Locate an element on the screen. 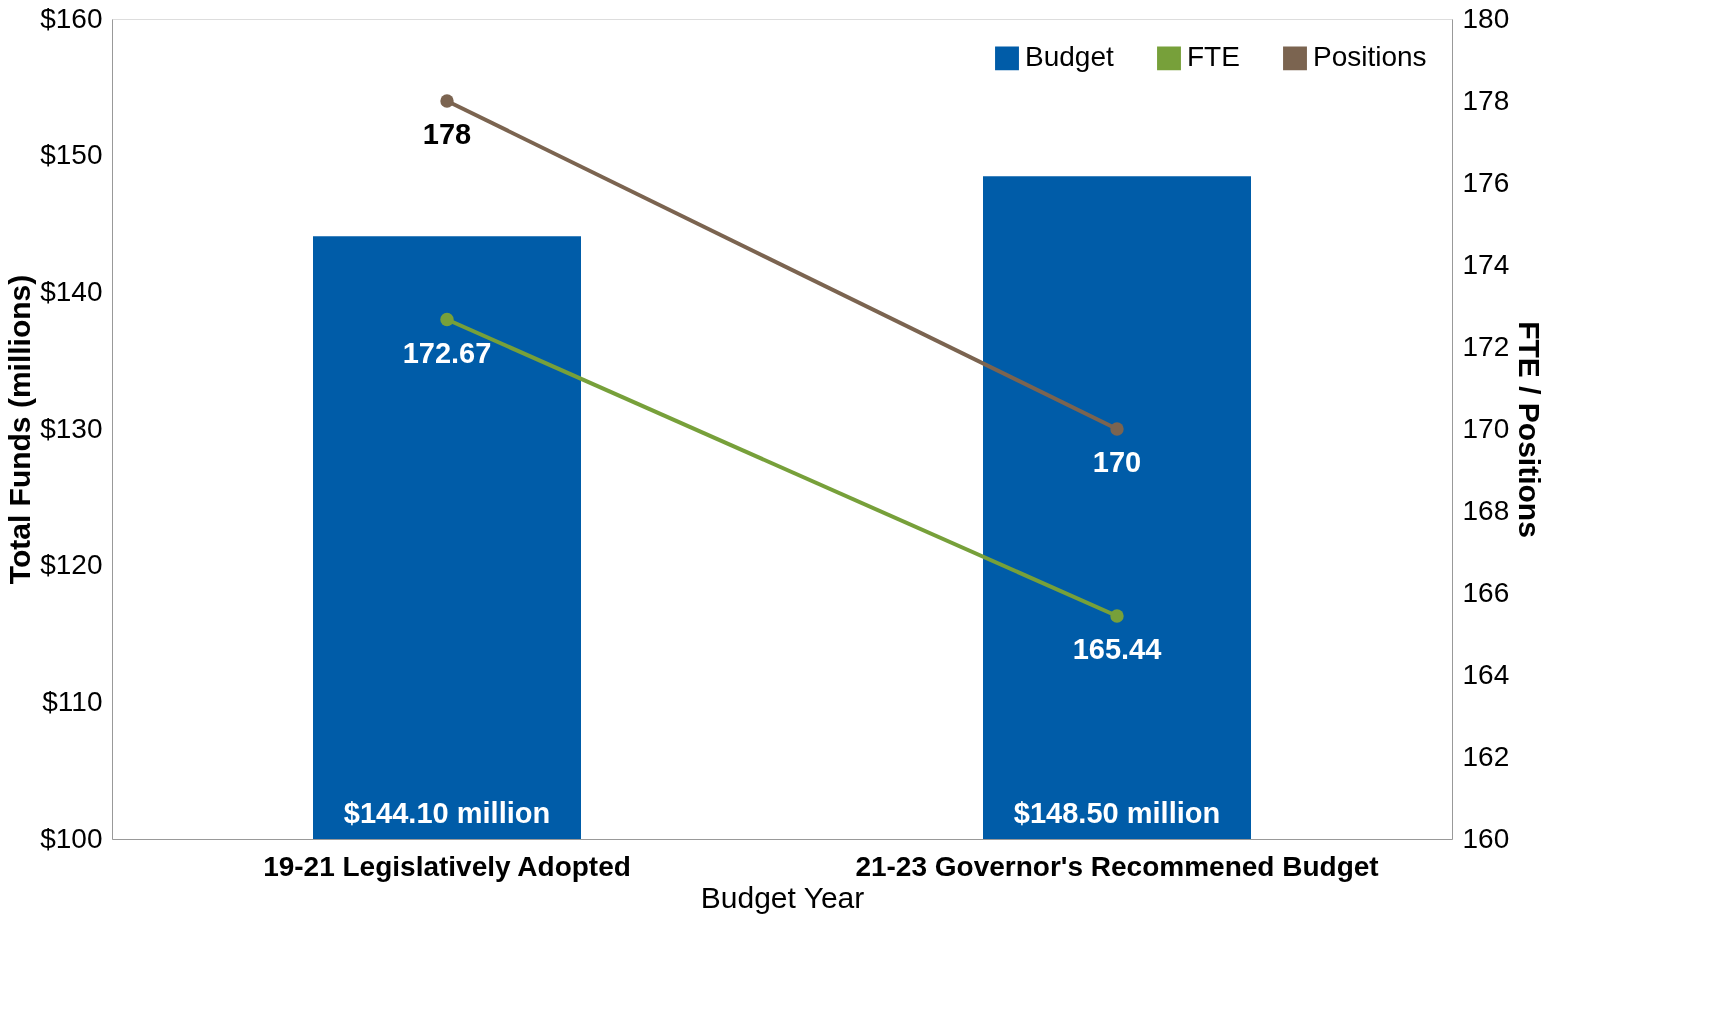 Image resolution: width=1731 pixels, height=1031 pixels. y2-axis-title: FTE / Positions is located at coordinates (1530, 429).